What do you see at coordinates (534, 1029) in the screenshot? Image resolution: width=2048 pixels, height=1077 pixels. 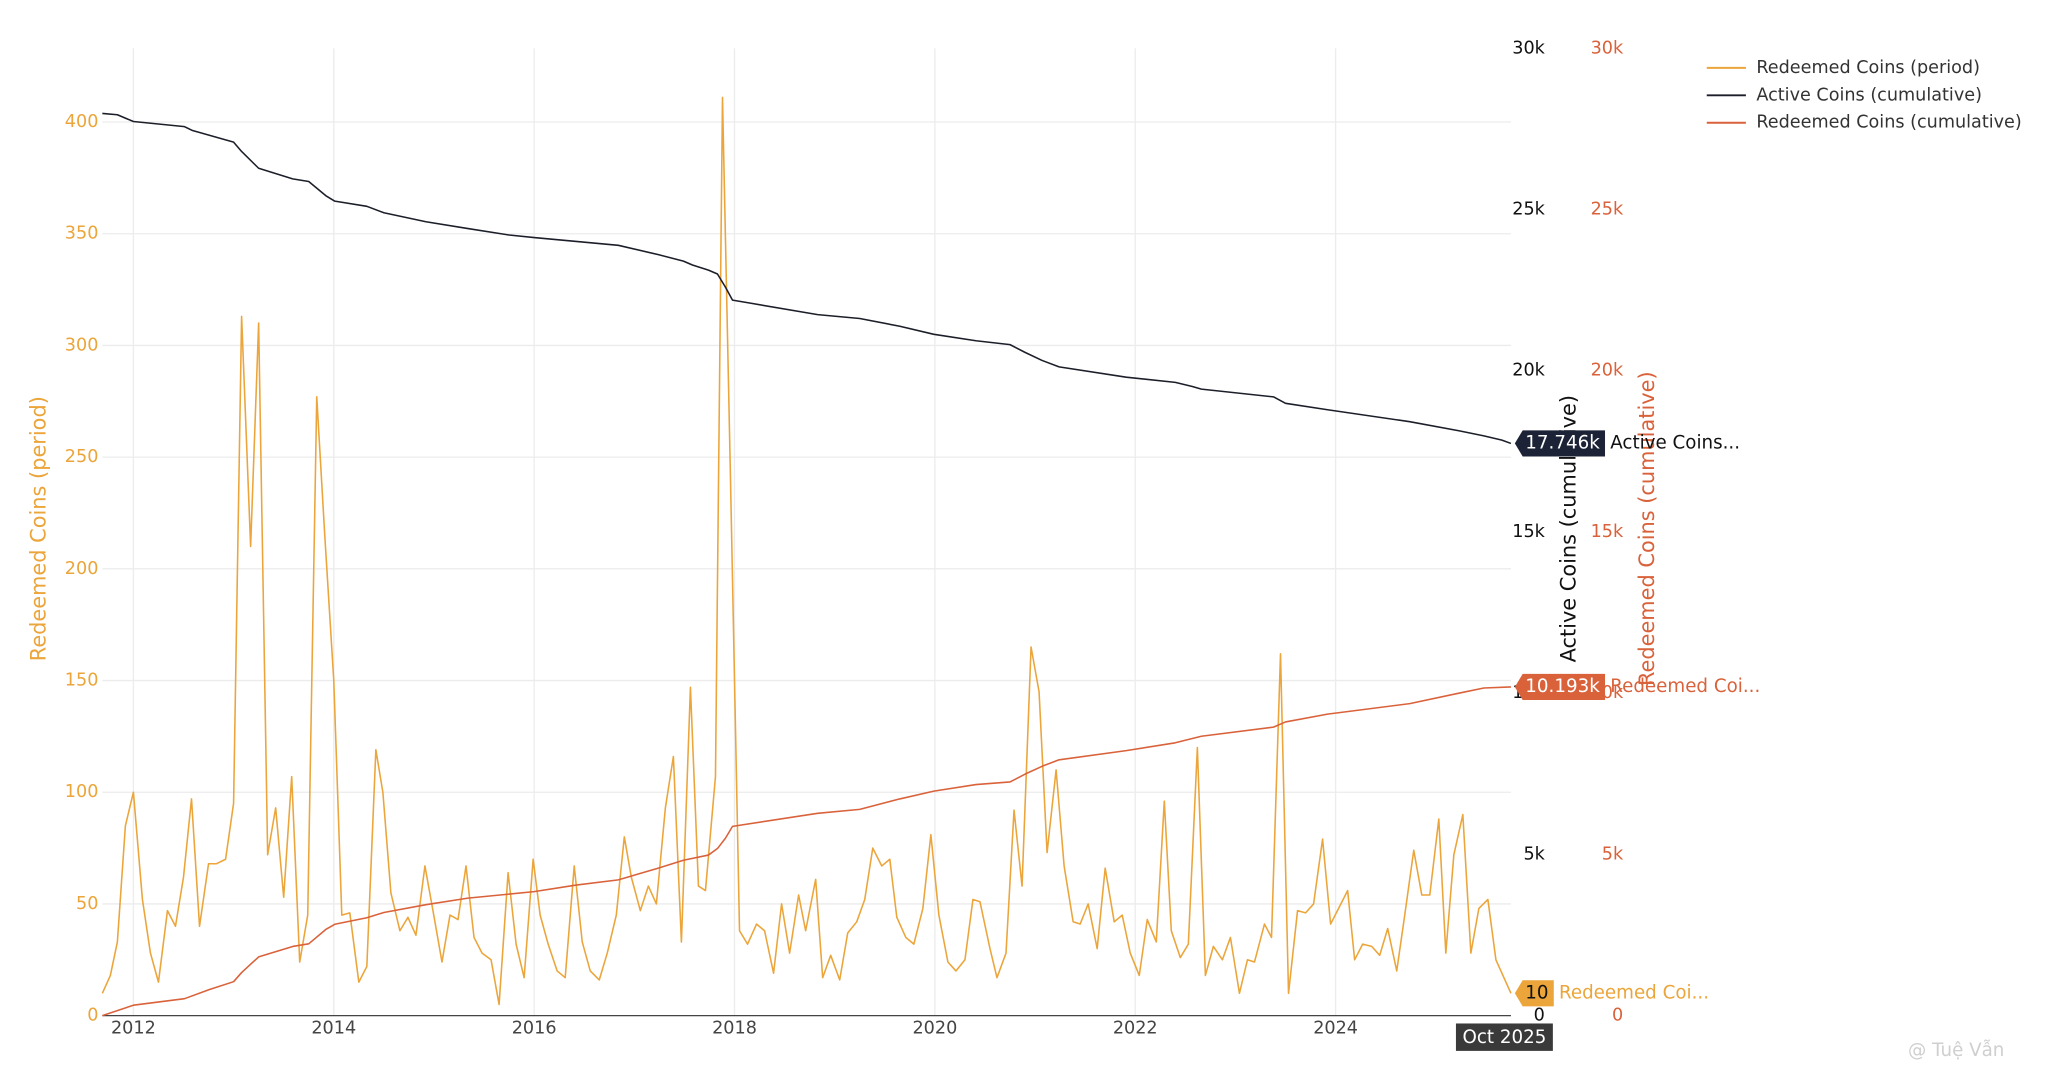 I see `x-tick-label: 2016` at bounding box center [534, 1029].